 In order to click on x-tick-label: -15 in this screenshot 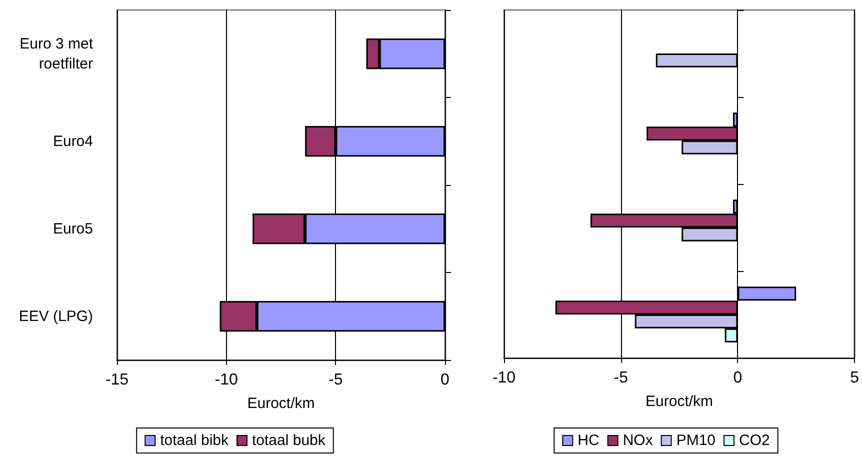, I will do `click(117, 380)`.